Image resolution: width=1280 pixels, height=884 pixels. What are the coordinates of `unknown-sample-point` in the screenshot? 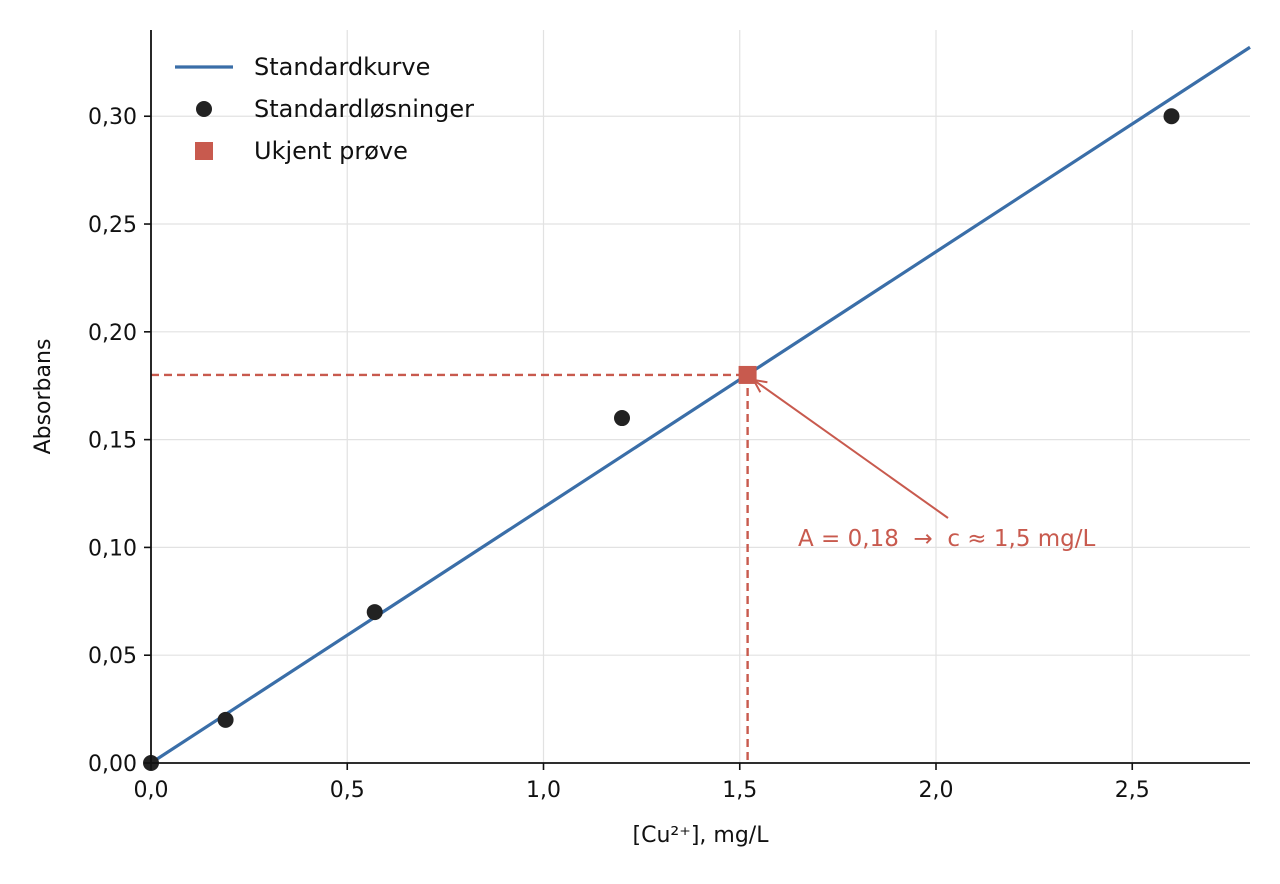 It's located at (747, 374).